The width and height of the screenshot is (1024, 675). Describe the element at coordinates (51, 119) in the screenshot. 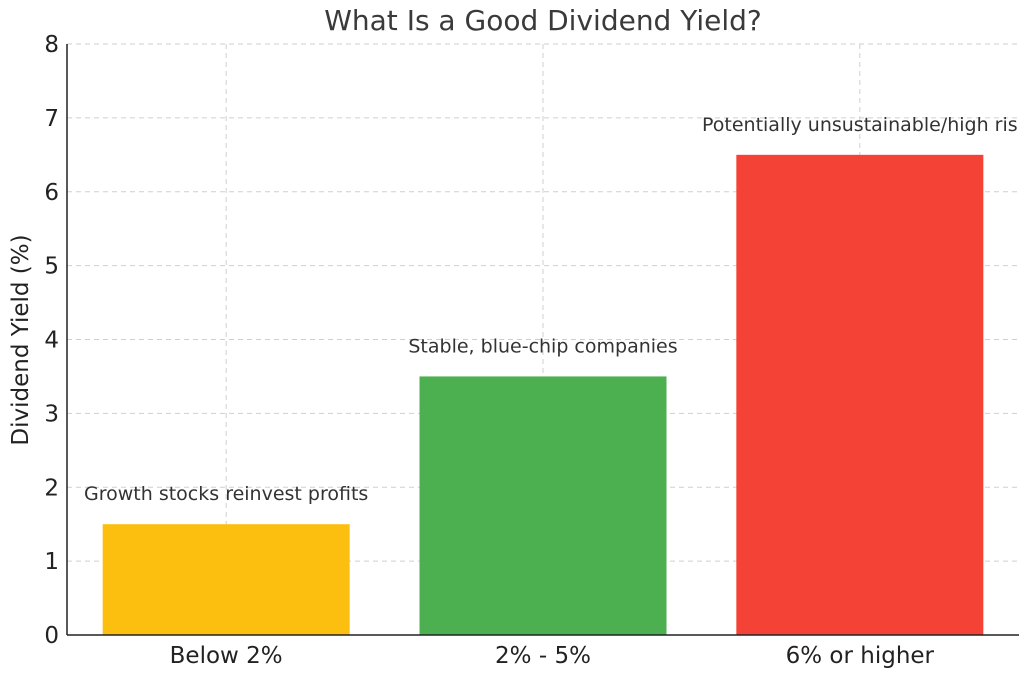

I see `y-tick-label: 7` at that location.